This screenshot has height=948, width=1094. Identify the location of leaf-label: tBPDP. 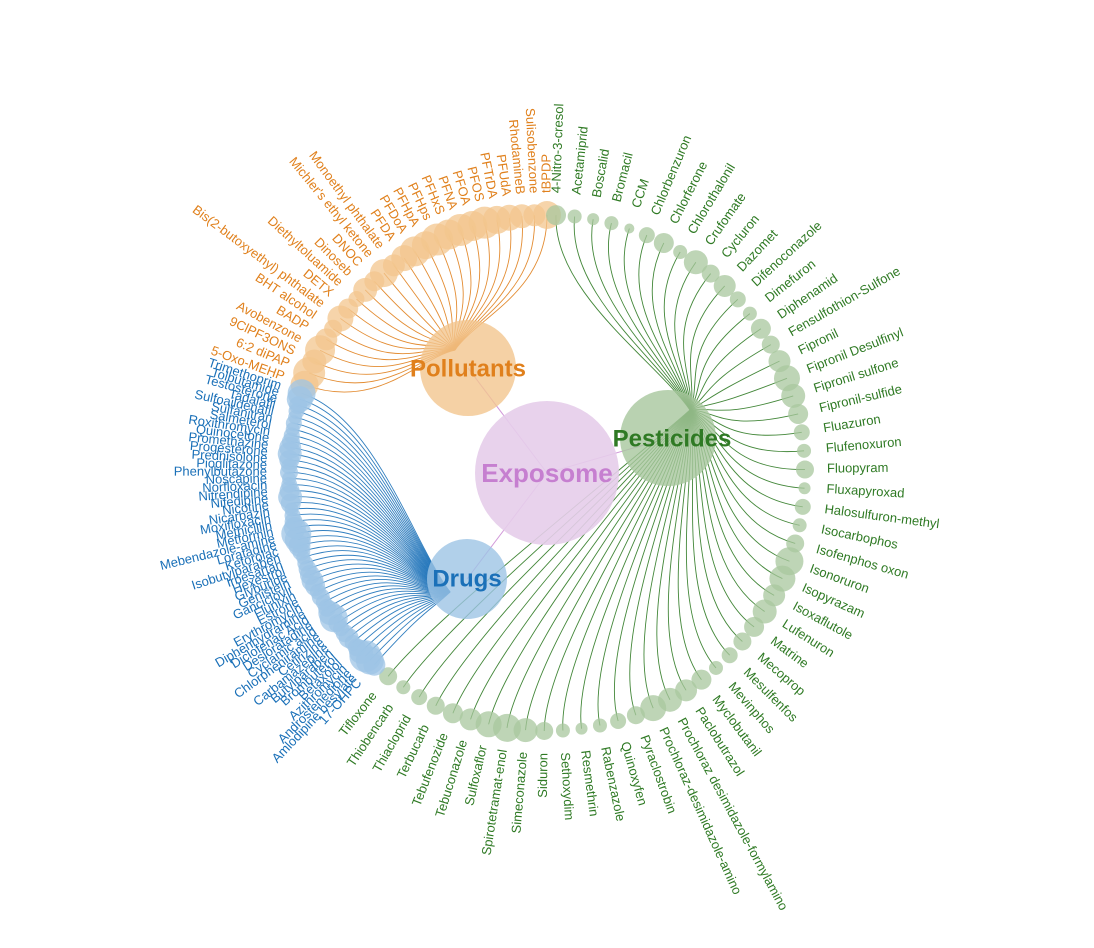
(545, 173).